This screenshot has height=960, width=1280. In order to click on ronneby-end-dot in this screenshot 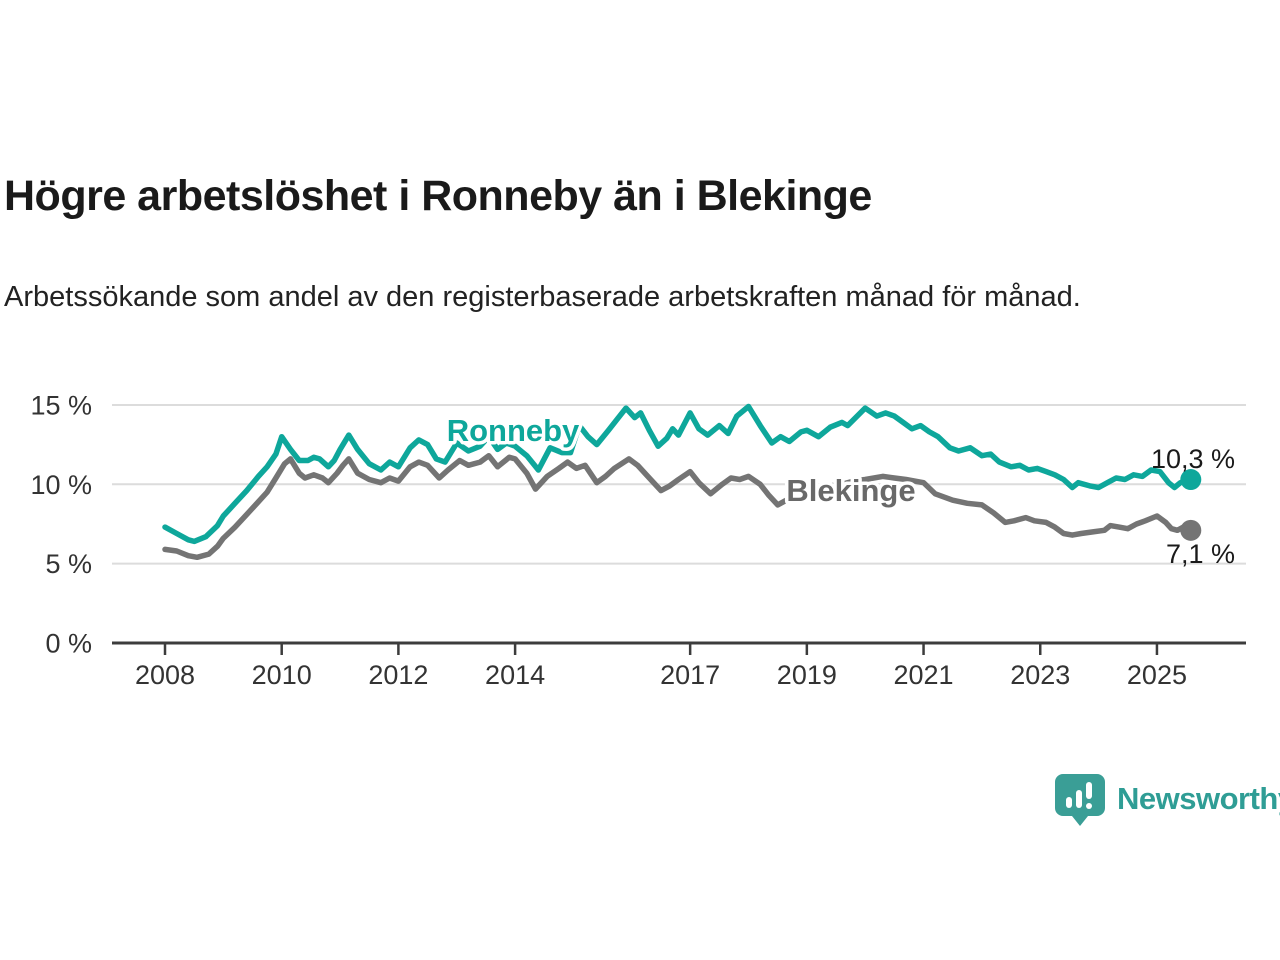, I will do `click(1191, 480)`.